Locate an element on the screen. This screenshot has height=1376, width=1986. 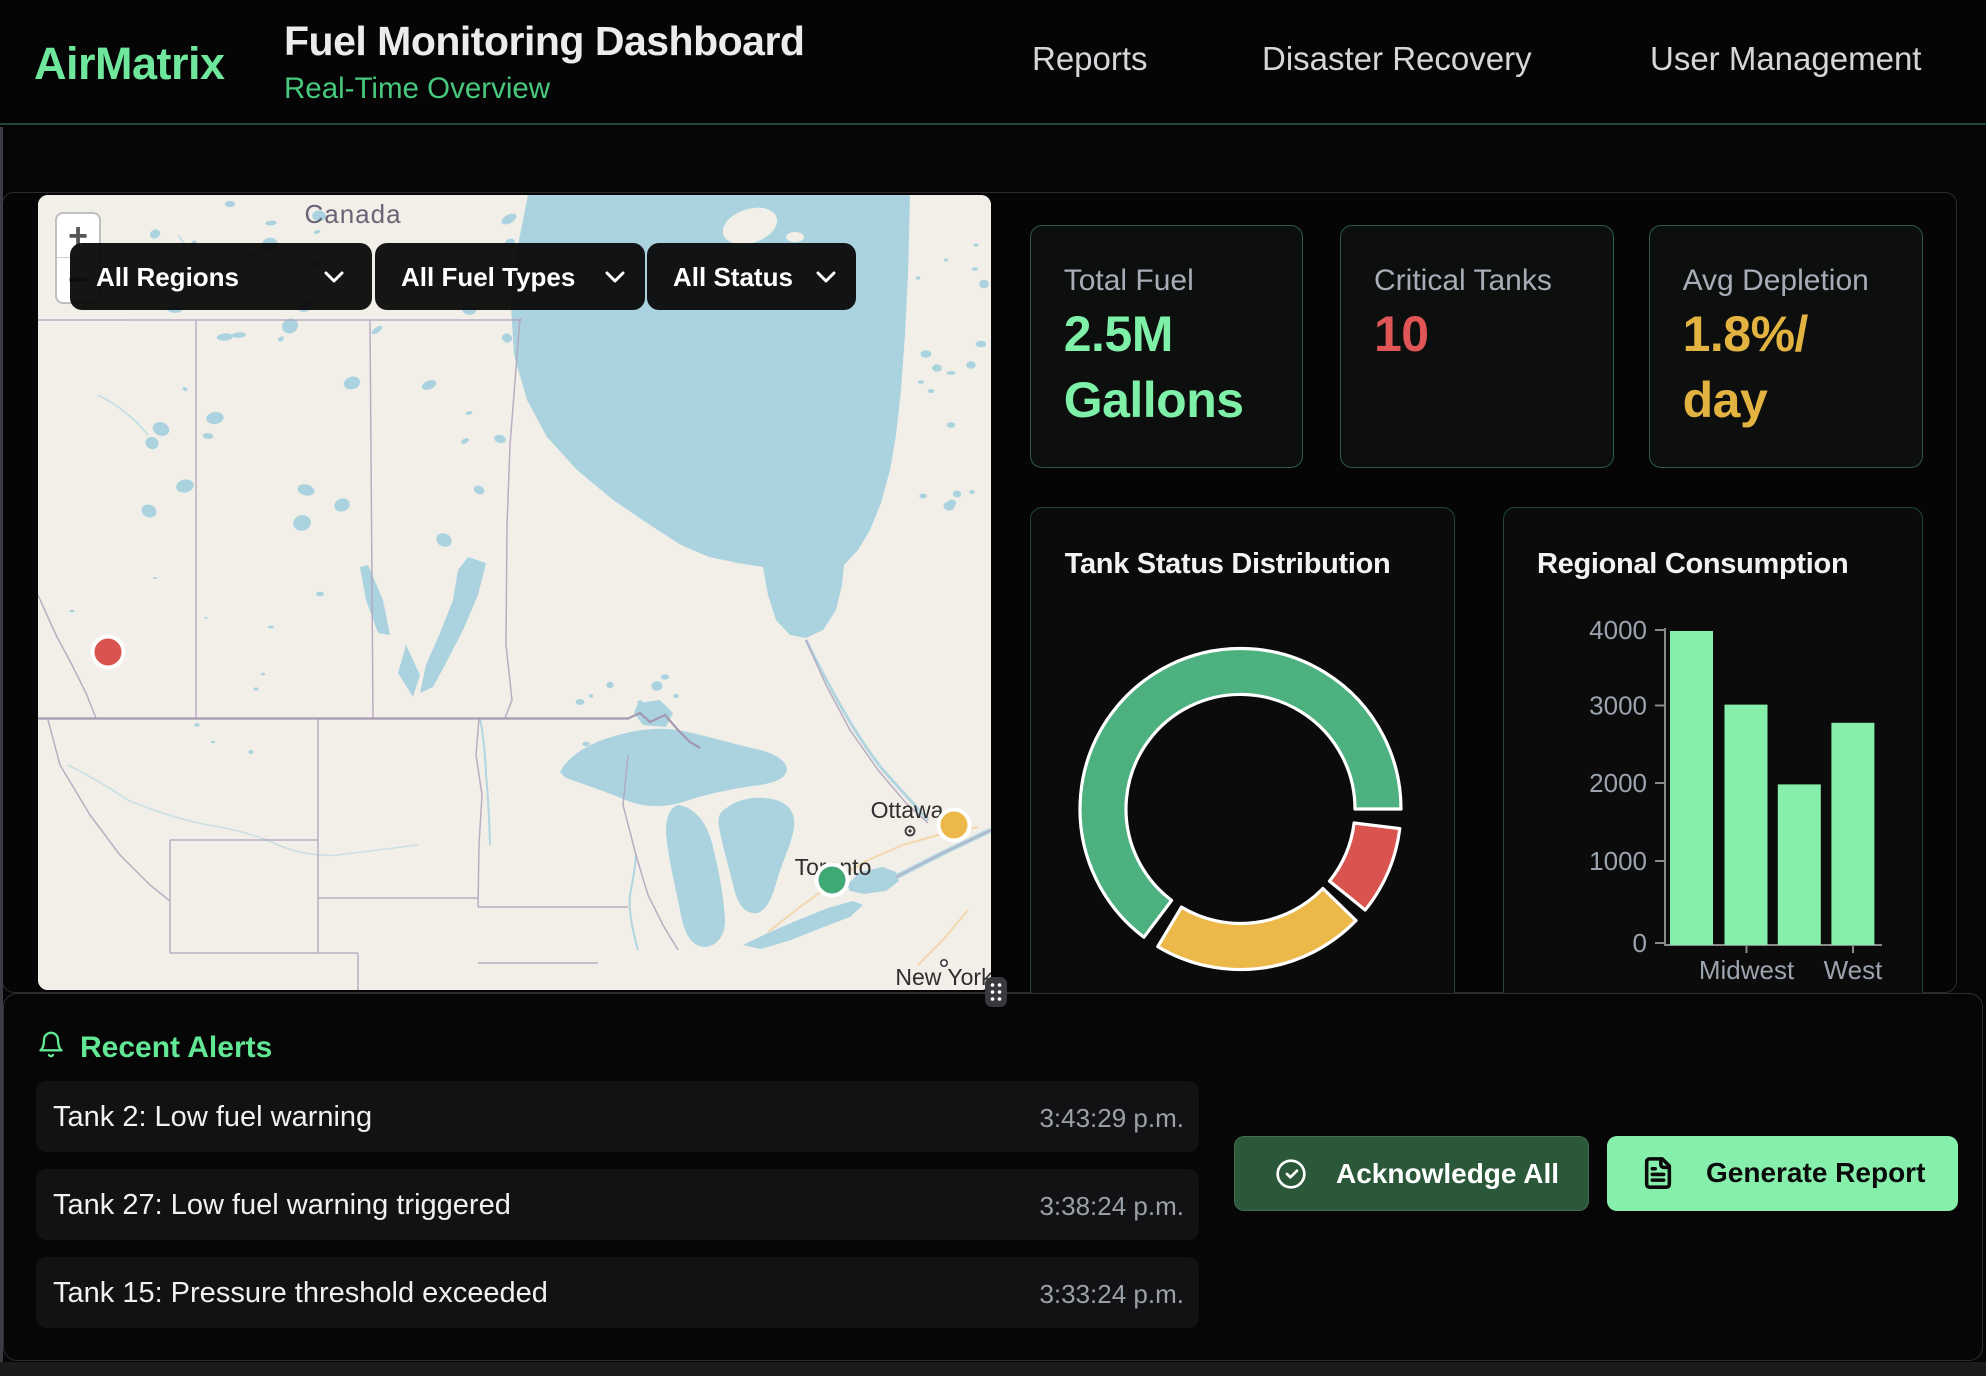
svg-text: Ottawa is located at coordinates (907, 810).